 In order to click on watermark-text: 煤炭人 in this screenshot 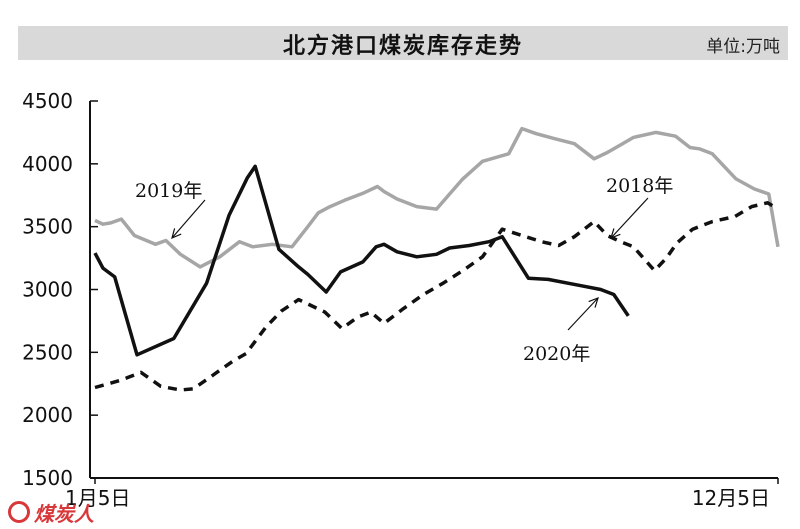, I will do `click(64, 513)`.